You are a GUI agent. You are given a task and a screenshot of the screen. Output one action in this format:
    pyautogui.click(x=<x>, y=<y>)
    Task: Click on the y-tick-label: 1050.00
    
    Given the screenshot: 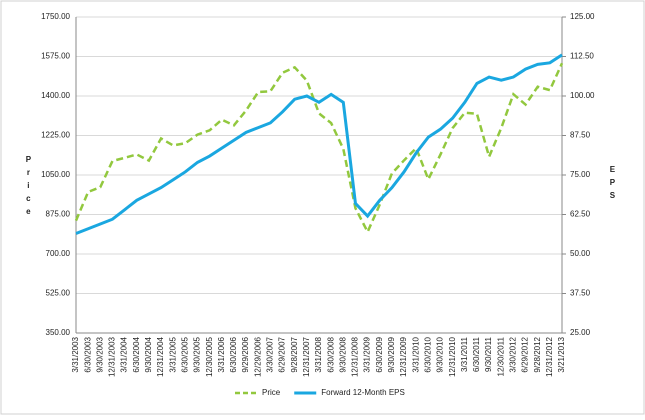 What is the action you would take?
    pyautogui.click(x=55, y=174)
    